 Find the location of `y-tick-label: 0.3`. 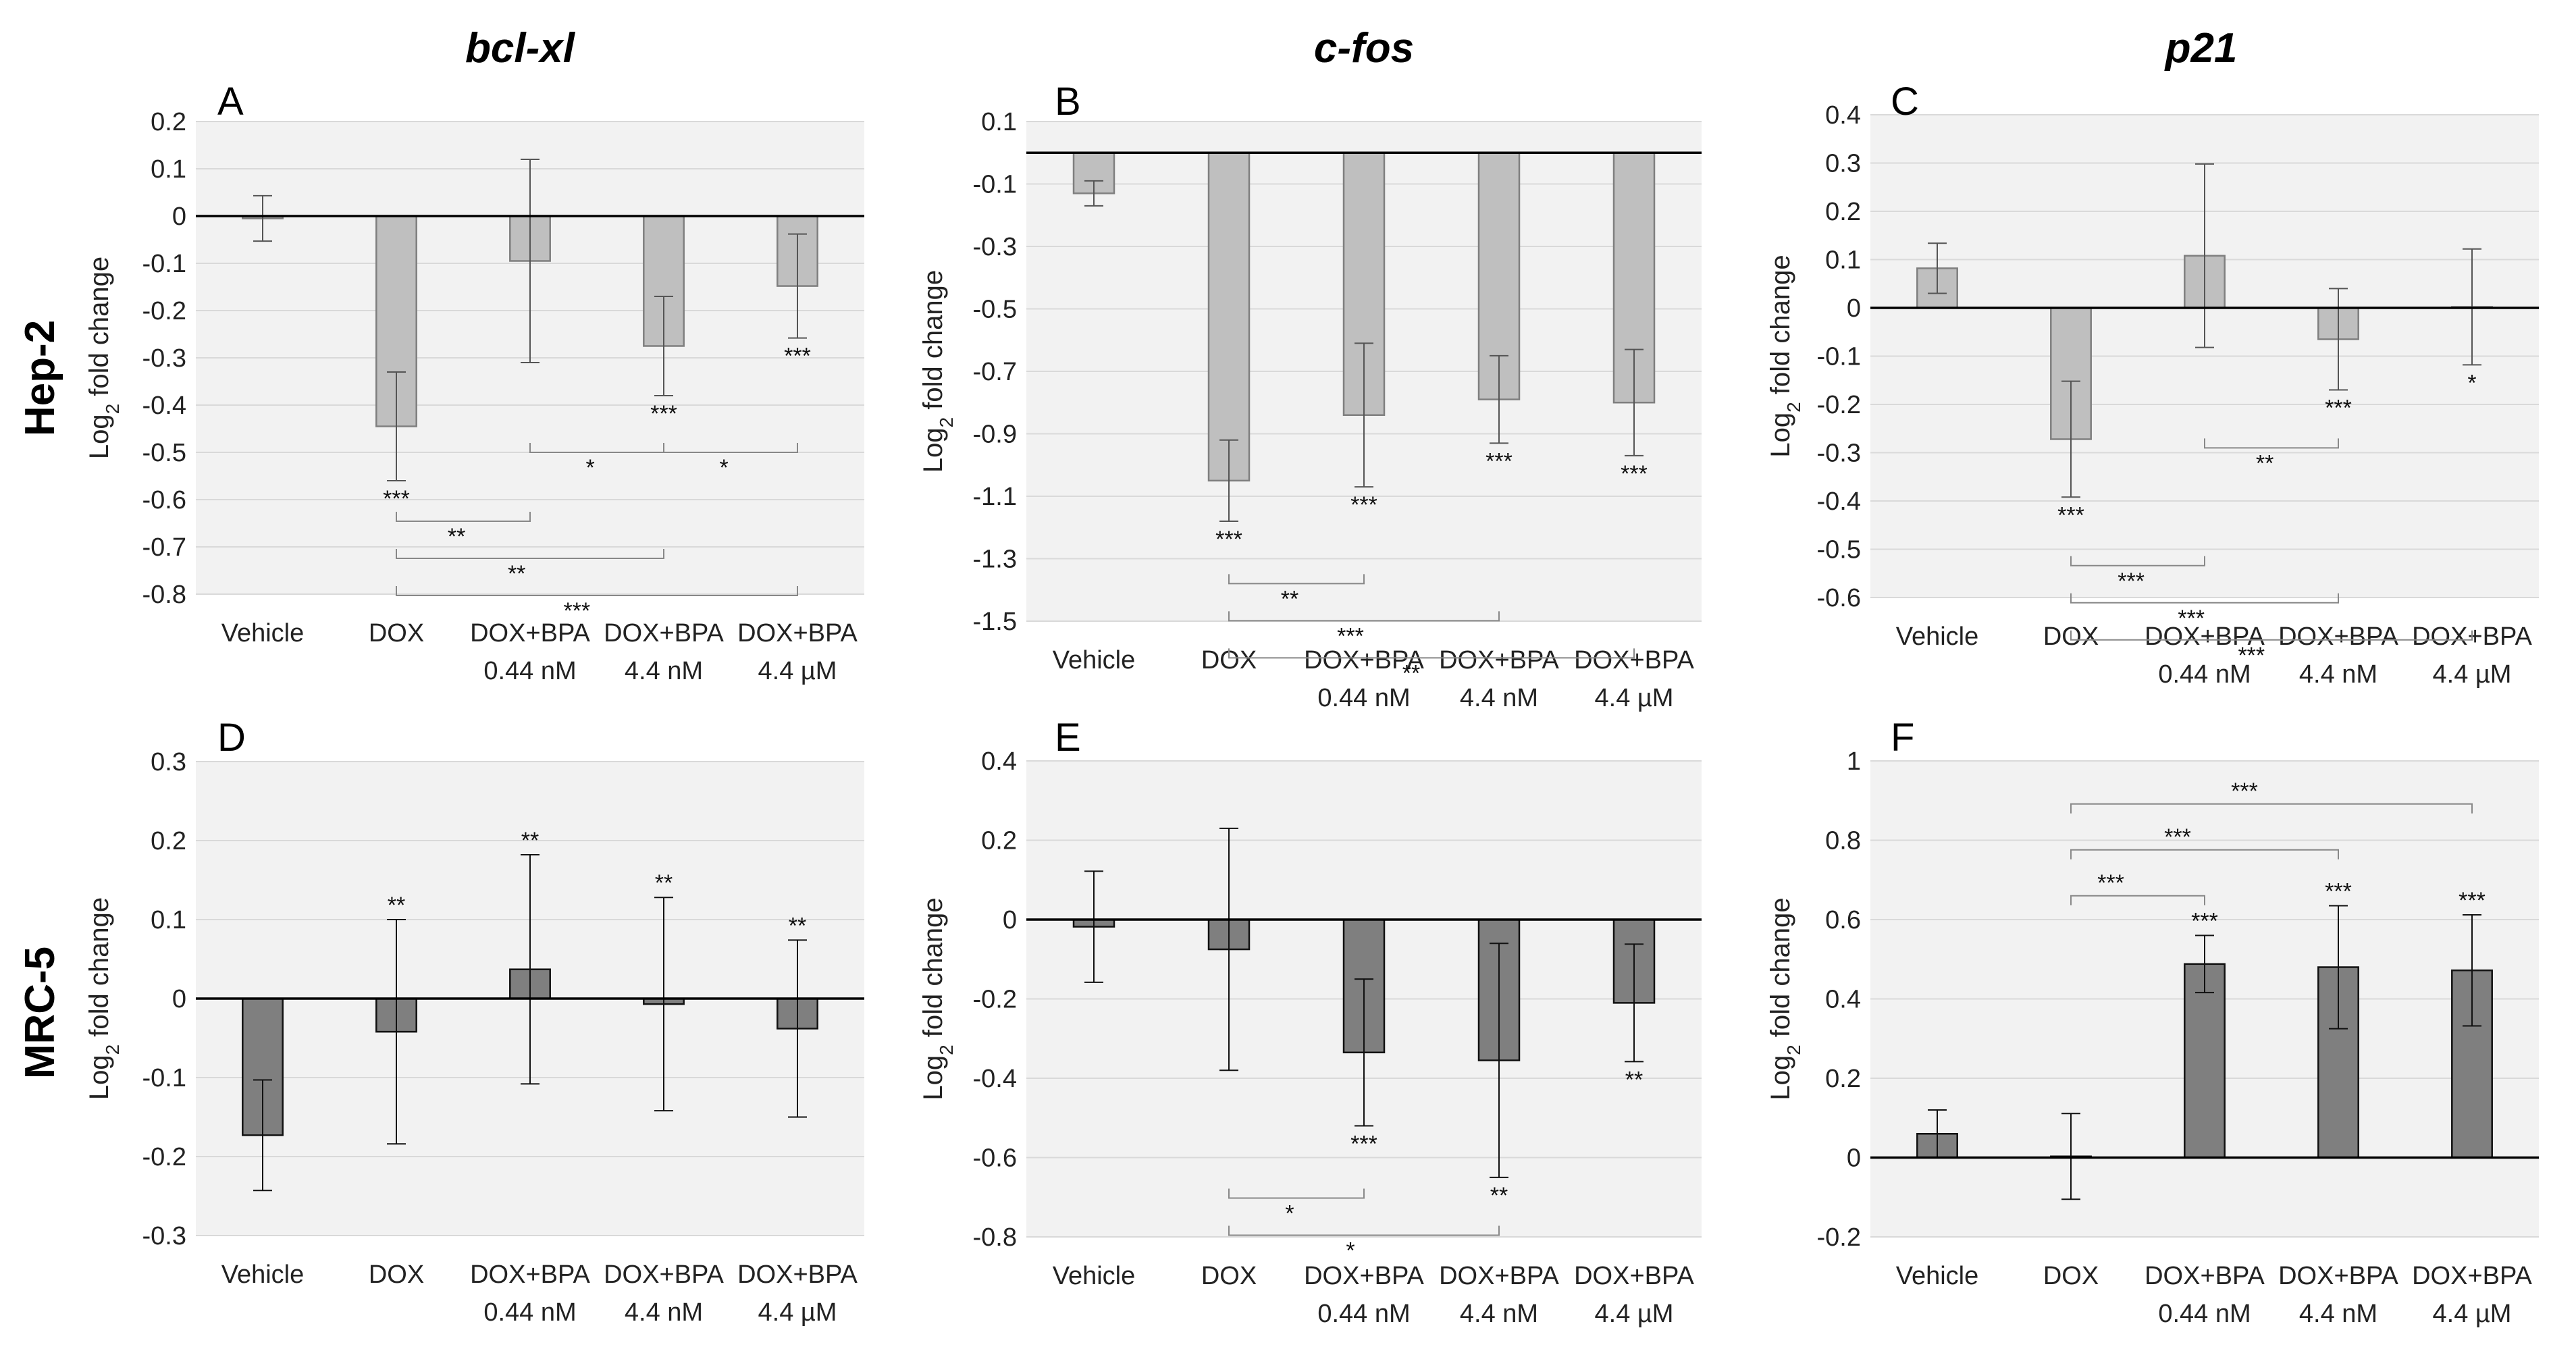

y-tick-label: 0.3 is located at coordinates (168, 762).